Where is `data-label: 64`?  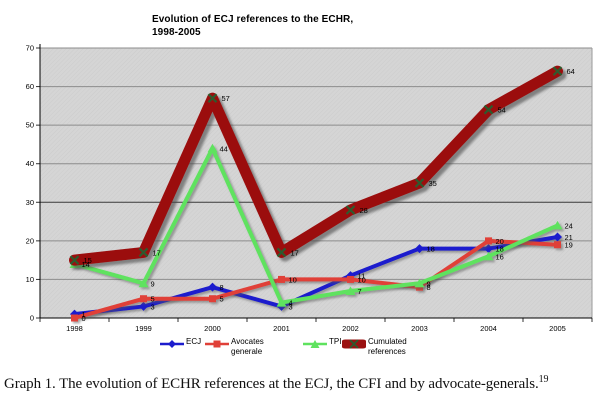
data-label: 64 is located at coordinates (571, 71).